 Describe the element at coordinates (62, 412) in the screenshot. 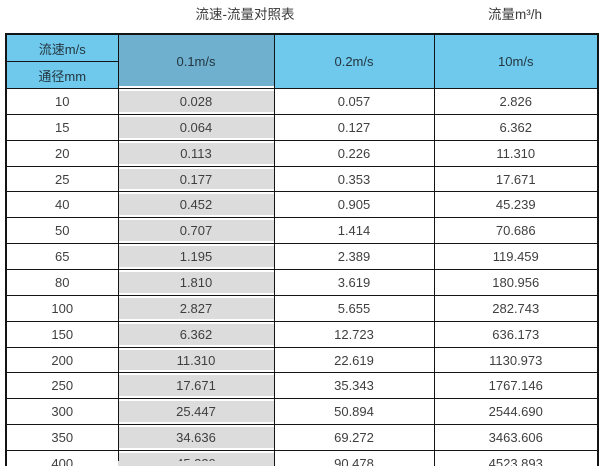

I see `diameter-cell: 300` at that location.